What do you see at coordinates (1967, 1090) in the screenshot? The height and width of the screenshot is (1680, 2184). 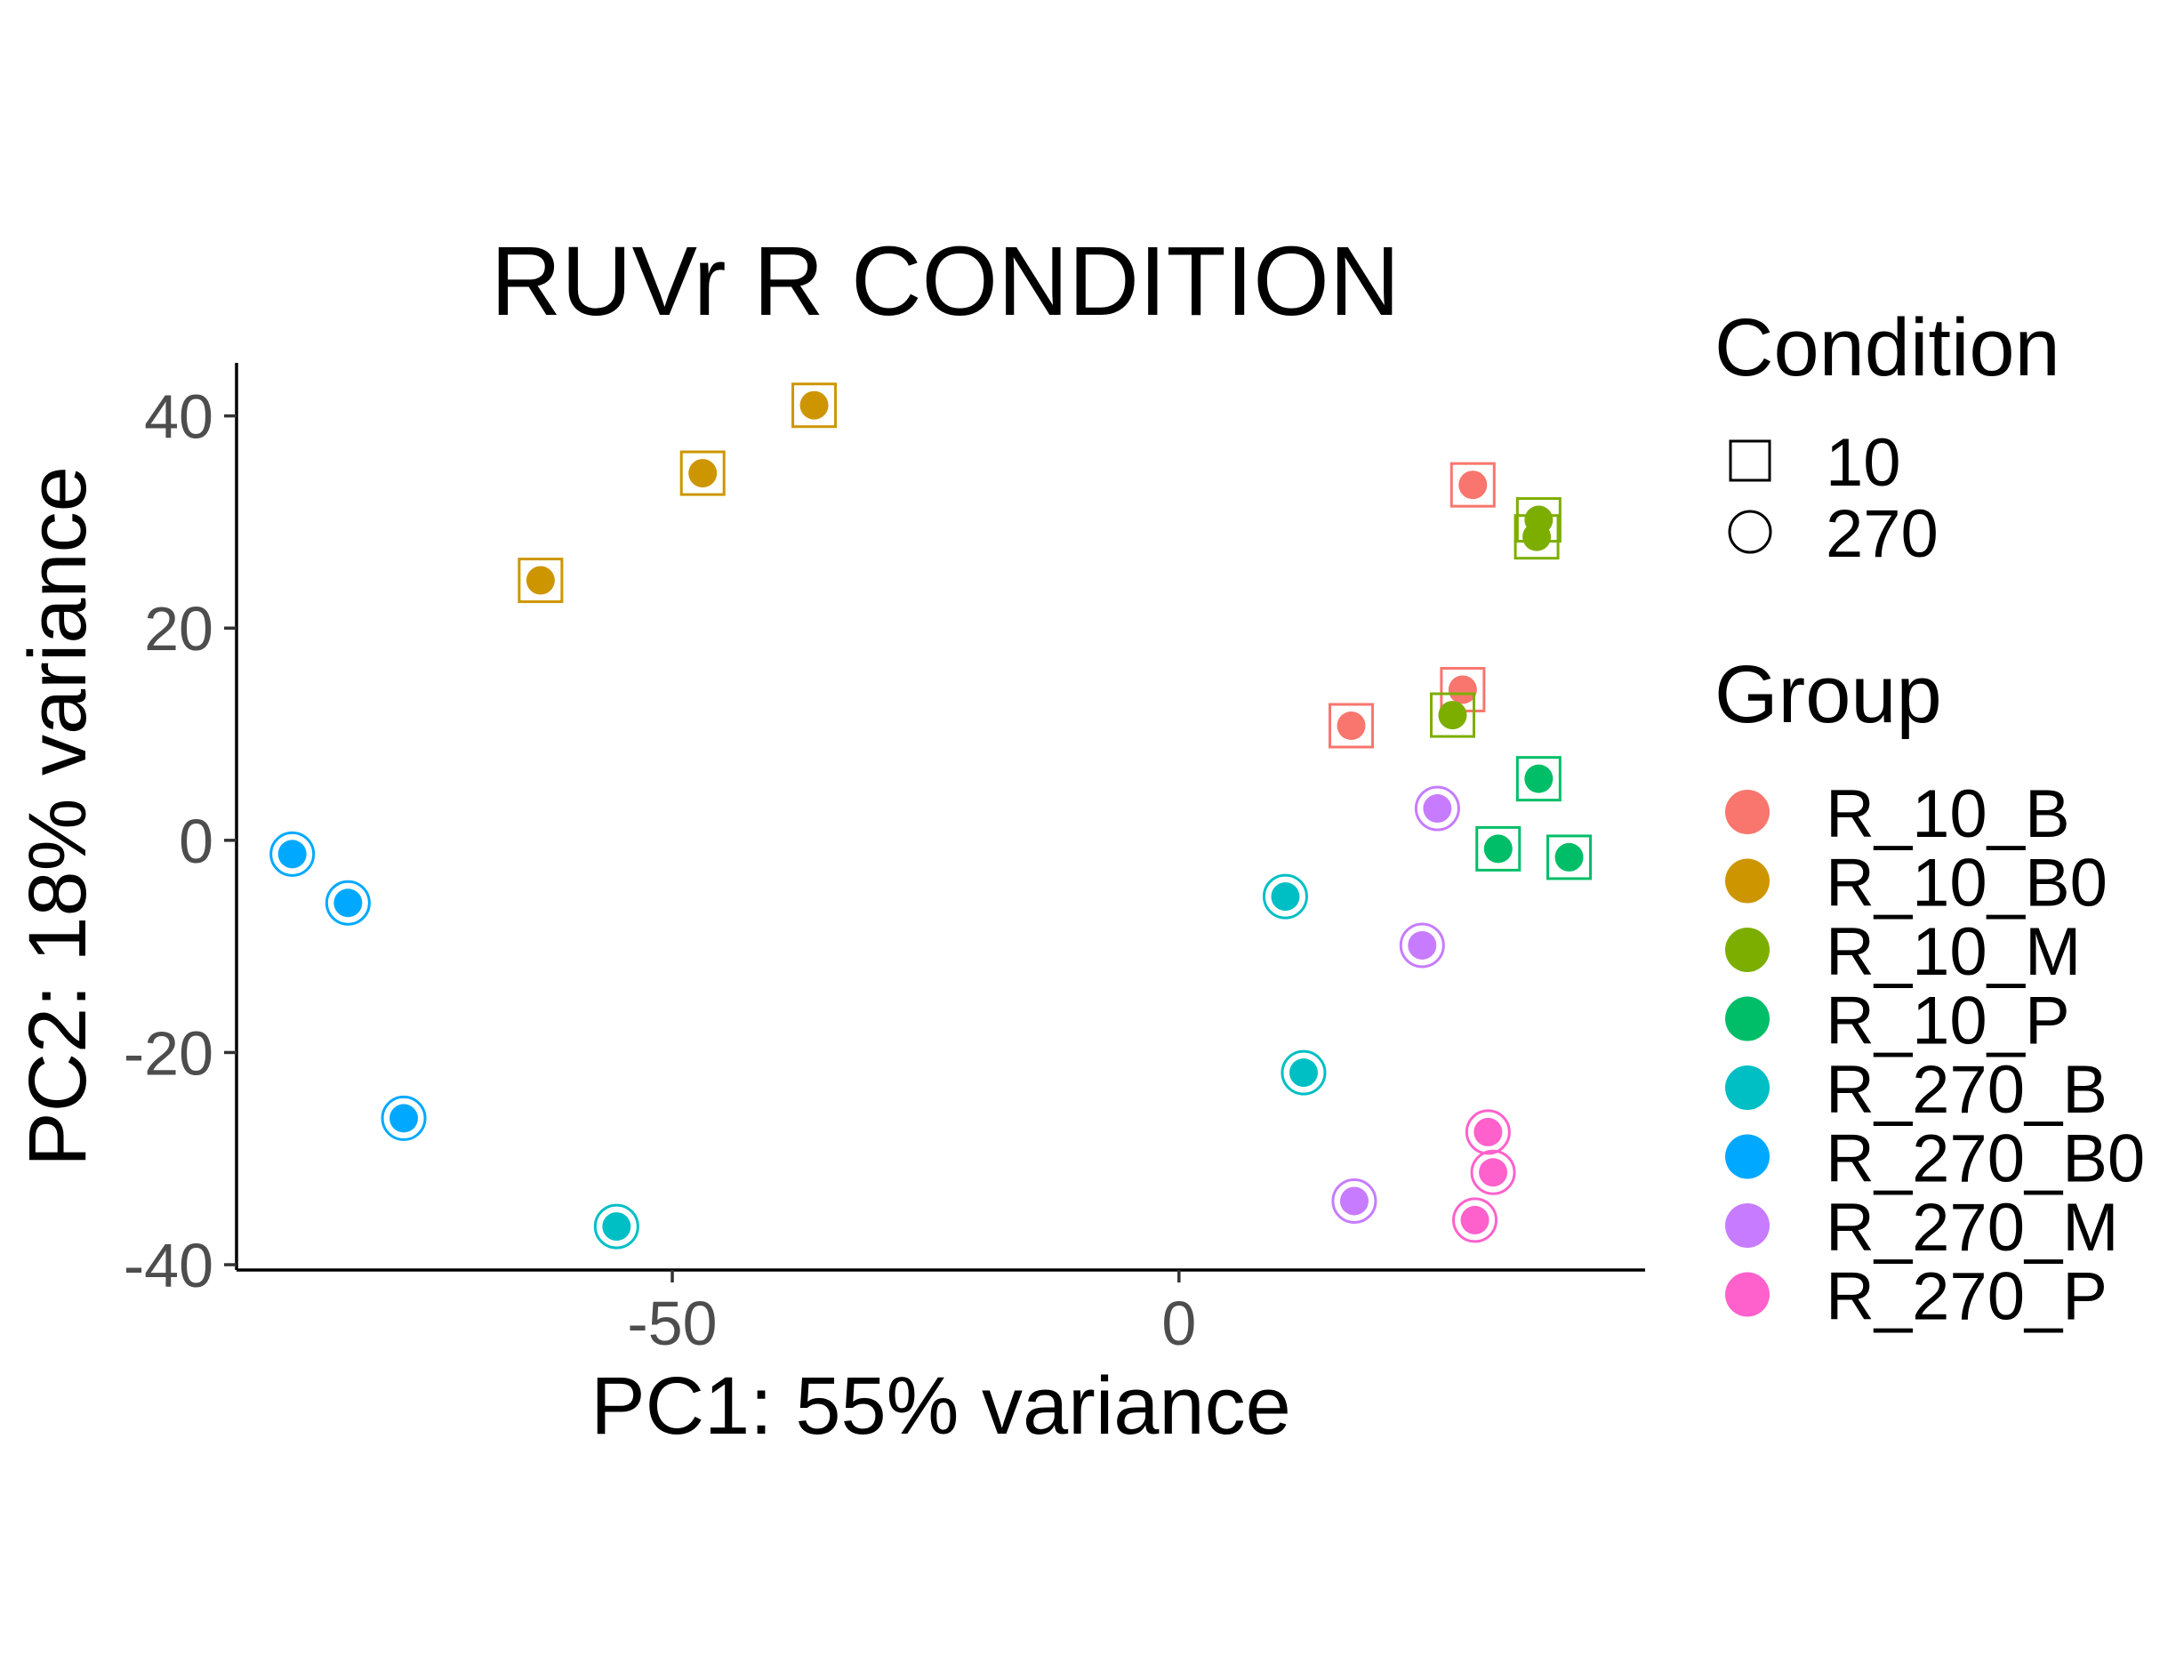 I see `group-legend-label: R_270_B` at bounding box center [1967, 1090].